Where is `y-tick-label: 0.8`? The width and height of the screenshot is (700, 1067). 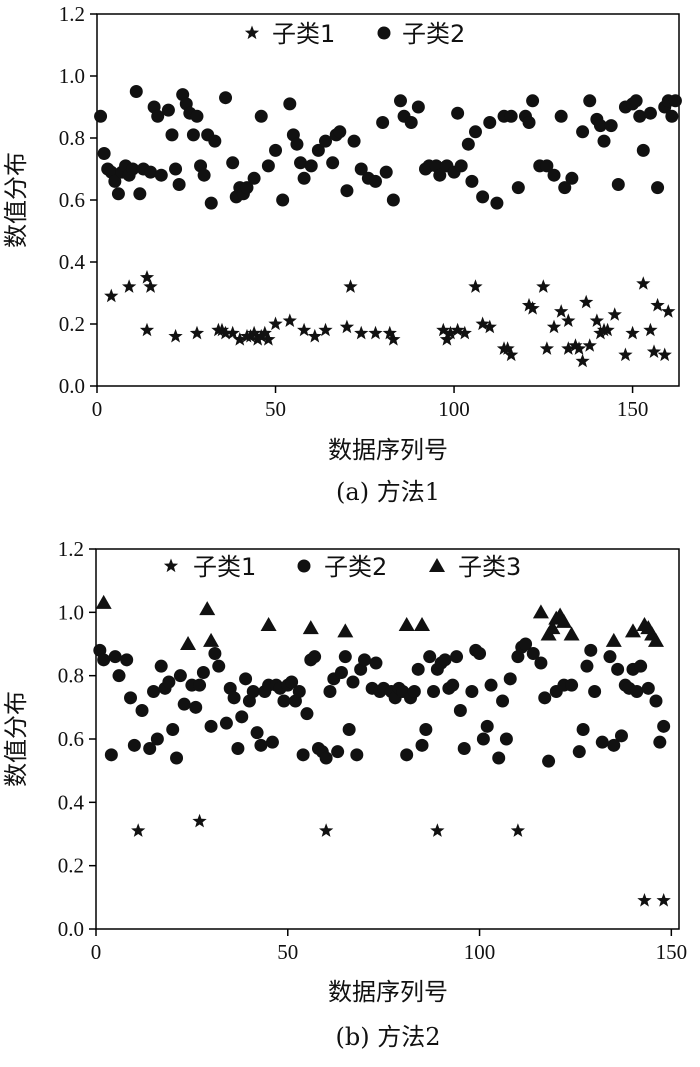
y-tick-label: 0.8 is located at coordinates (72, 138).